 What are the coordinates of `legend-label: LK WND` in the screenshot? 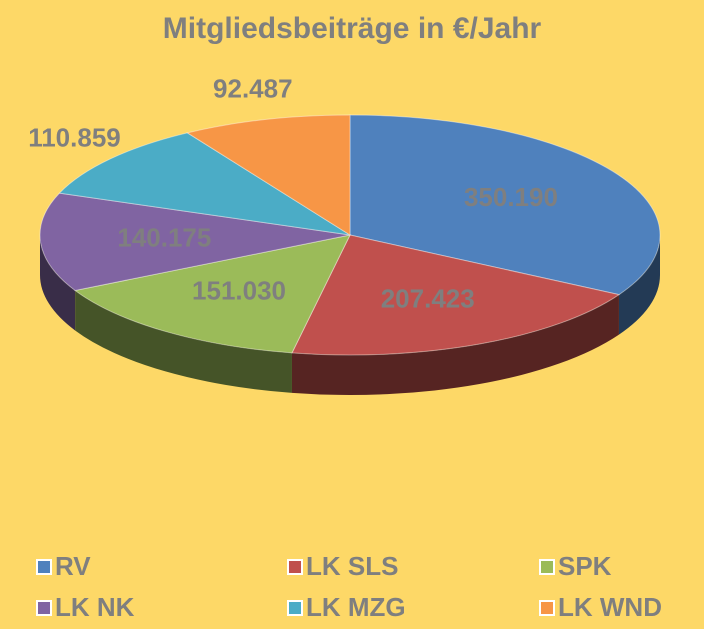 It's located at (610, 607).